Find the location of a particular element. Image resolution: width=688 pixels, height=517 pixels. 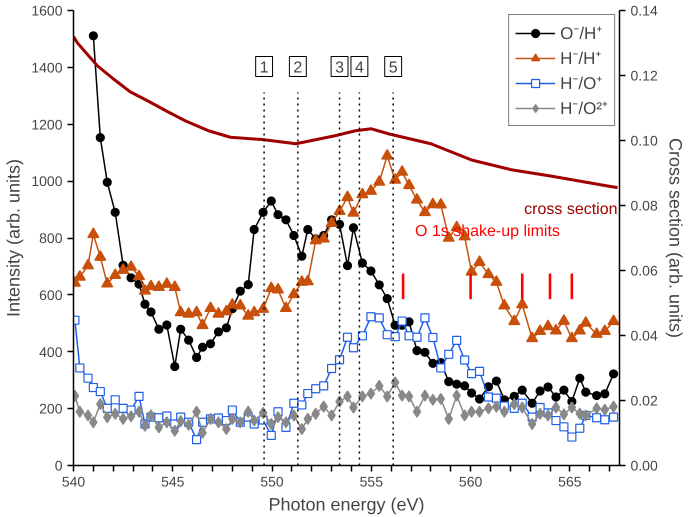

annotation: 2 is located at coordinates (297, 67).